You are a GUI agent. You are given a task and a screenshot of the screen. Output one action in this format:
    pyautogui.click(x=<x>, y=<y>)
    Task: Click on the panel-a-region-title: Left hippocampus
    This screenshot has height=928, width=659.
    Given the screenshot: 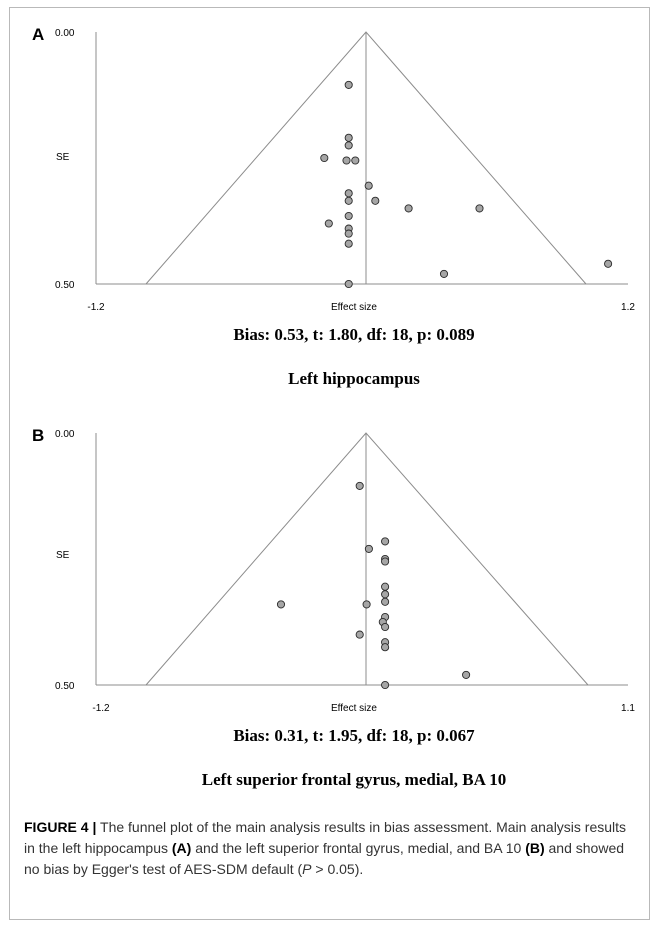 What is the action you would take?
    pyautogui.click(x=354, y=378)
    